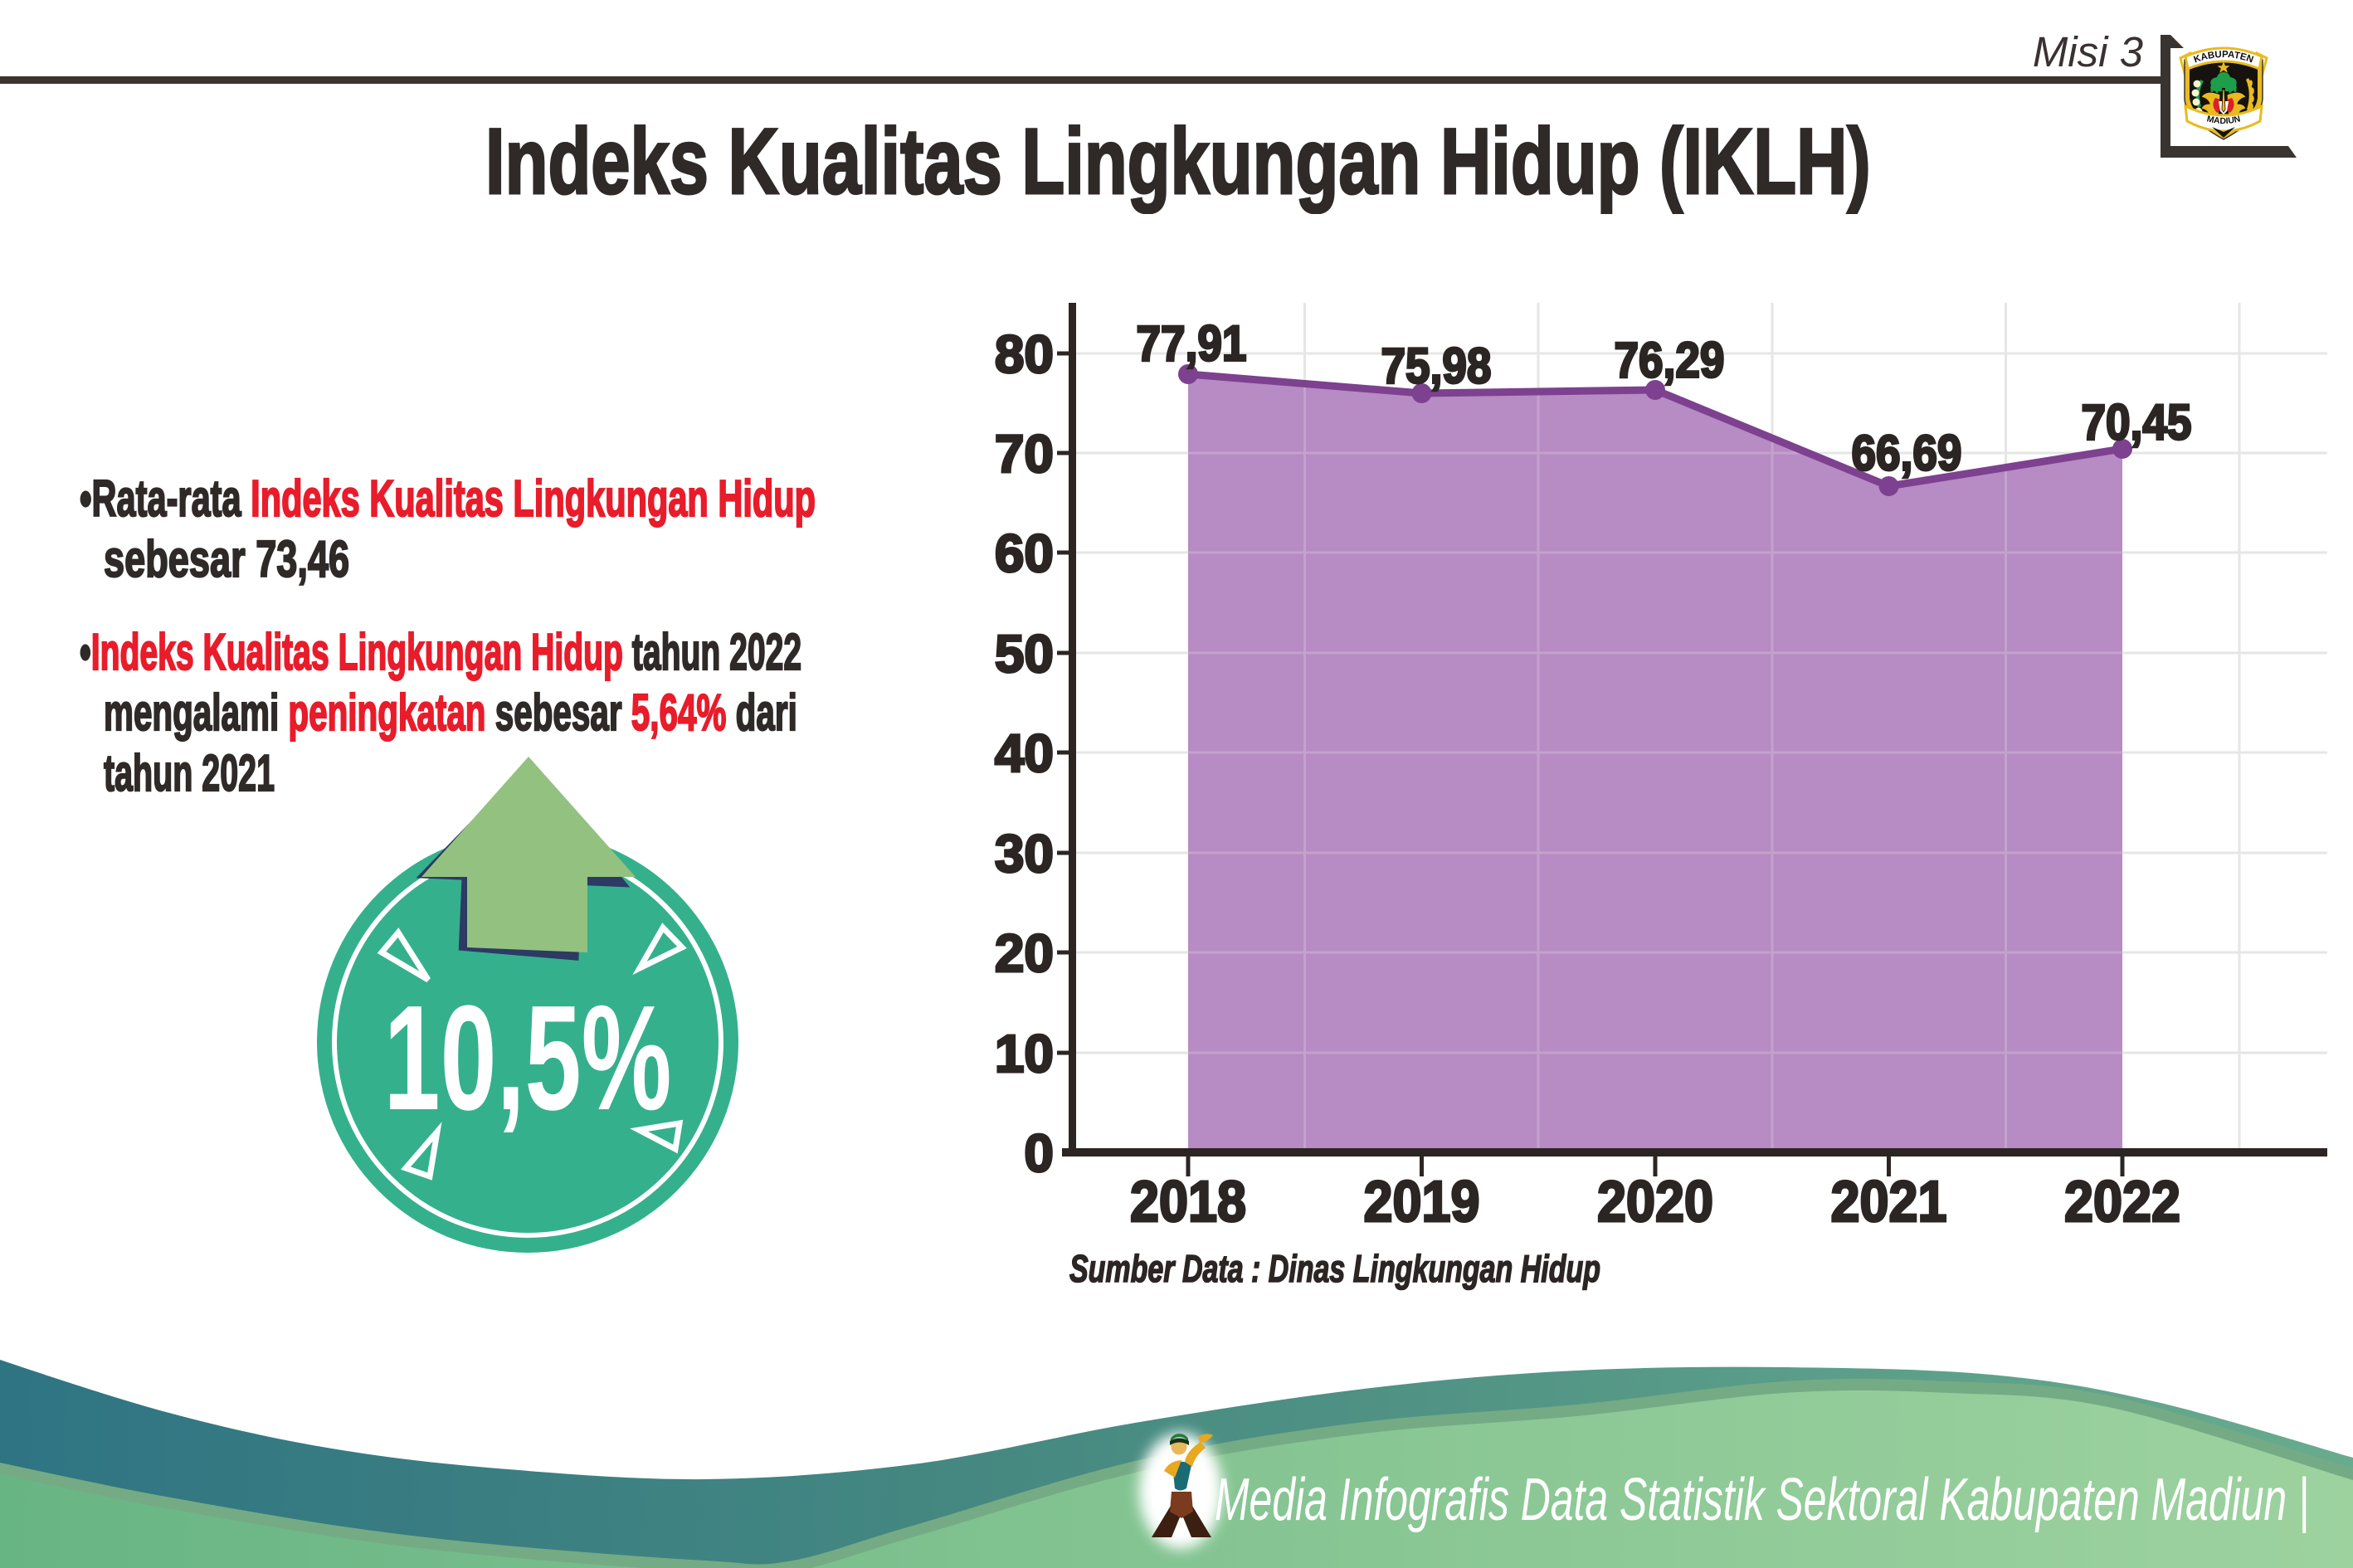  I want to click on svg-text: KABUPATEN, so click(2224, 58).